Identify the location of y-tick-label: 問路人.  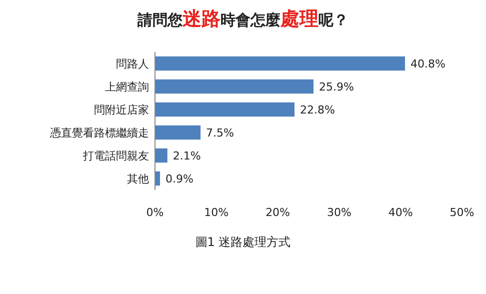
(132, 64).